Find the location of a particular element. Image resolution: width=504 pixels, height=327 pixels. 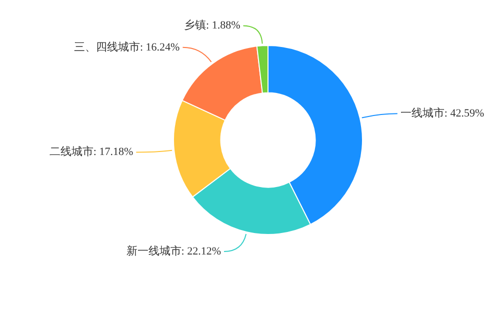

slice-label: 二线城市: 17.18% is located at coordinates (91, 151).